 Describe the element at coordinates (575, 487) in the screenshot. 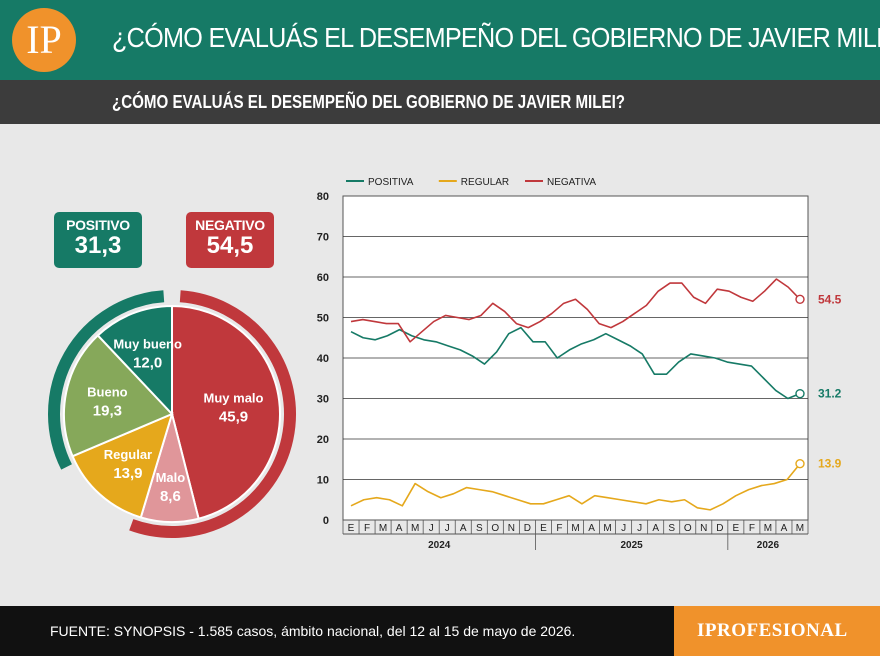

I see `series-line-regular` at that location.